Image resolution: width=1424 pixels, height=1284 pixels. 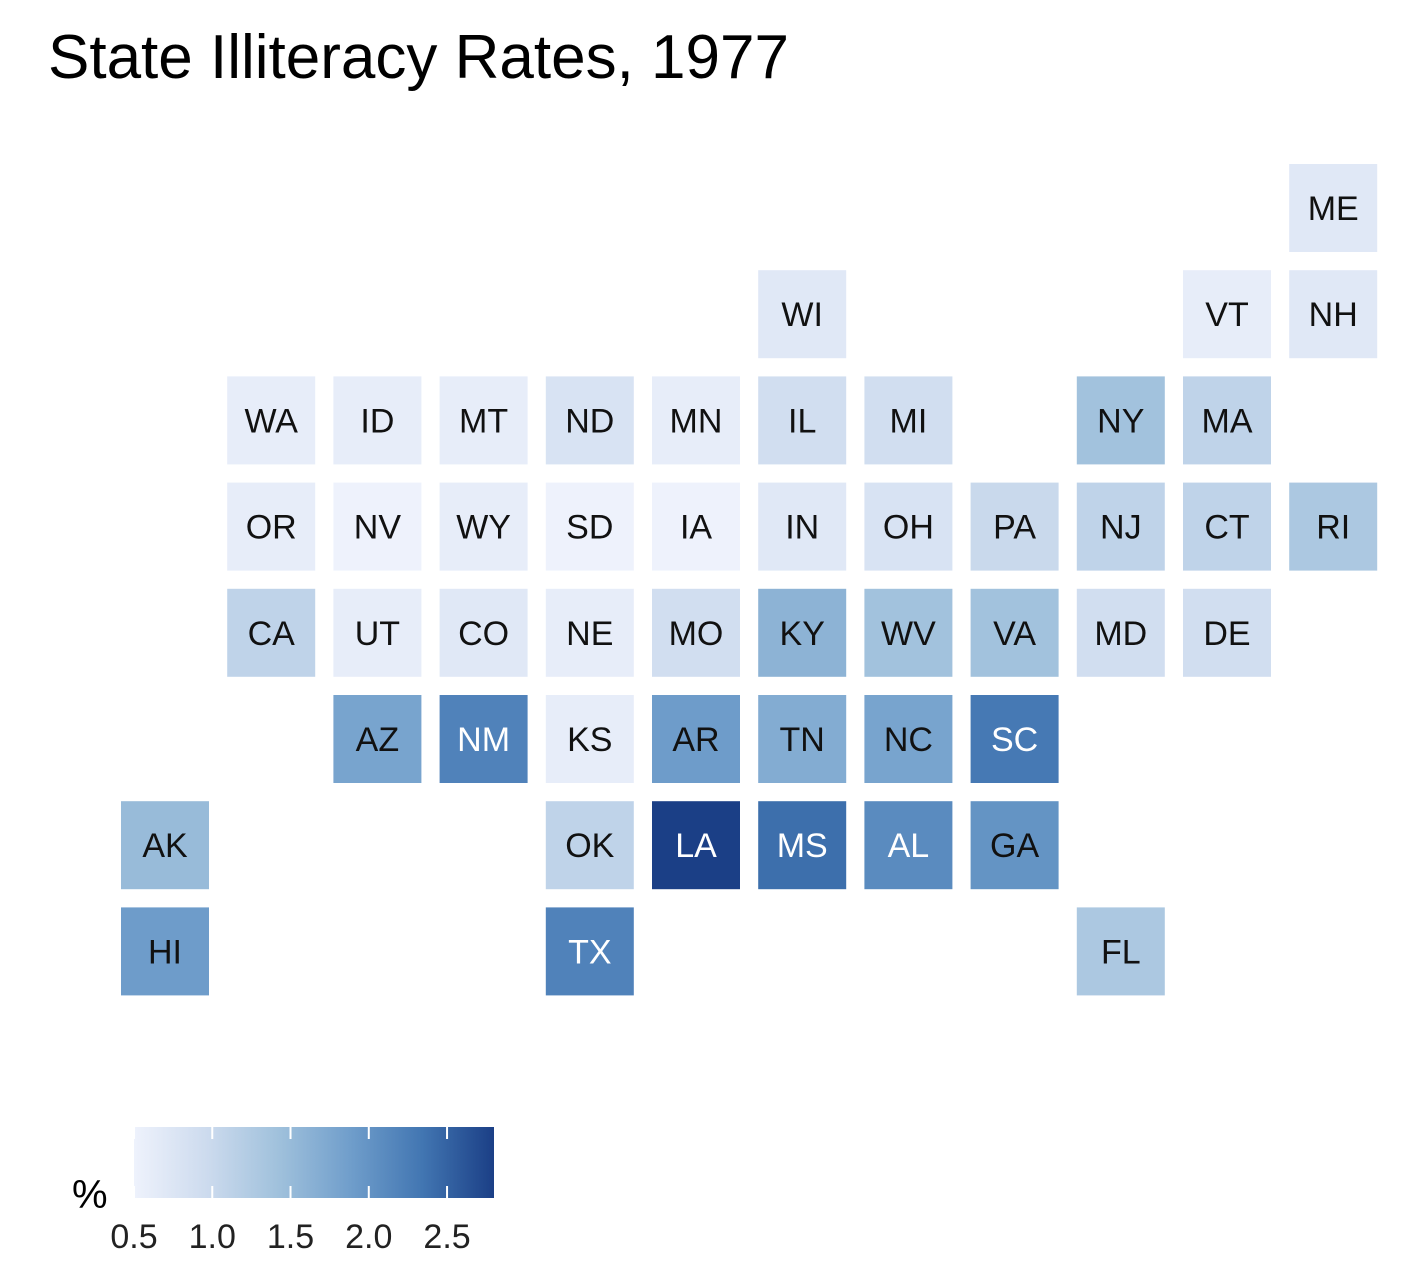 I want to click on state-label: NJ, so click(x=1121, y=528).